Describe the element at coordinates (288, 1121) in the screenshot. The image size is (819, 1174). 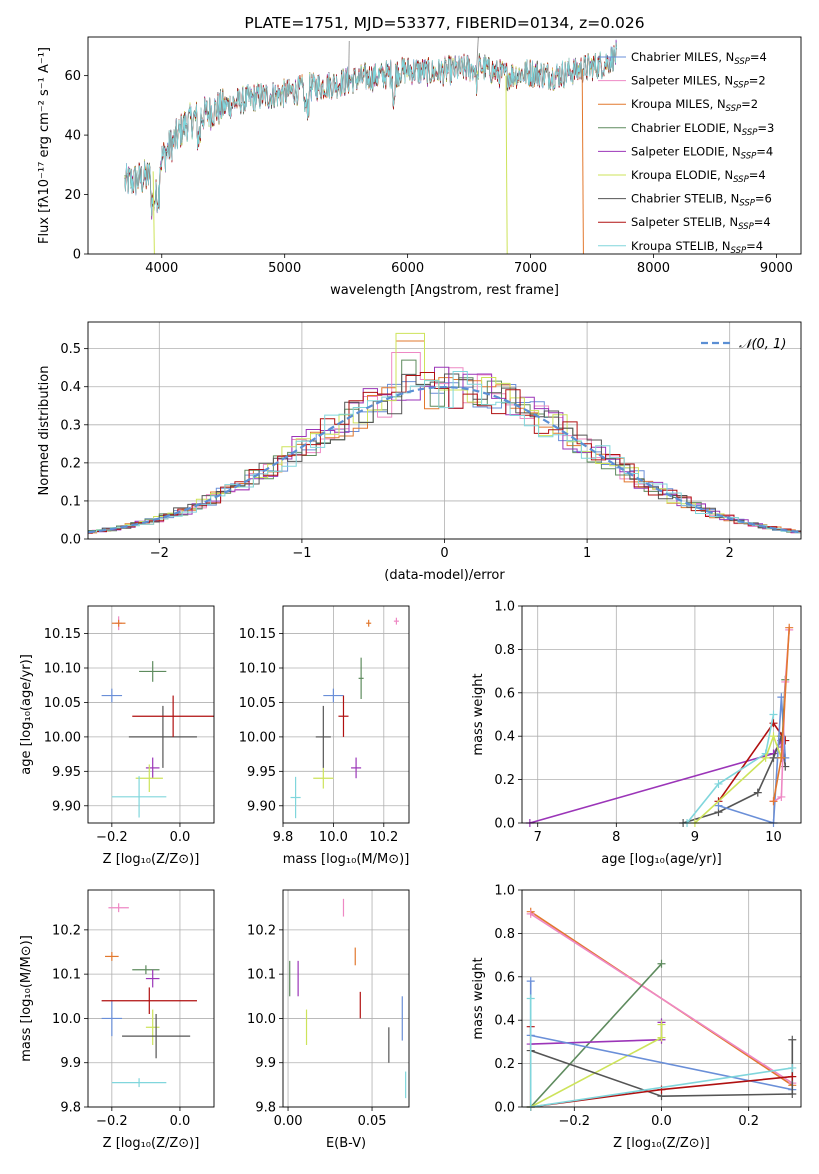
I see `x-tick-label: 0.00` at that location.